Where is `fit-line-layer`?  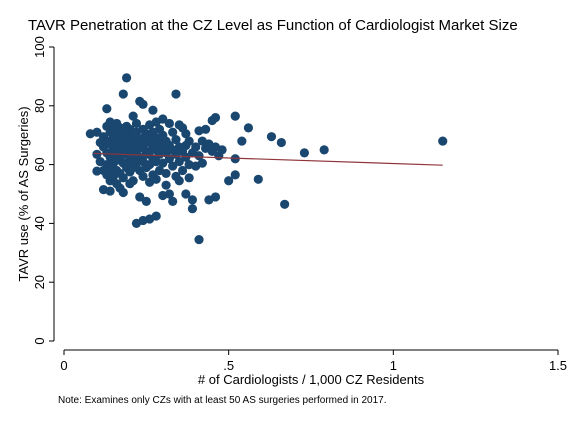 fit-line-layer is located at coordinates (268, 159).